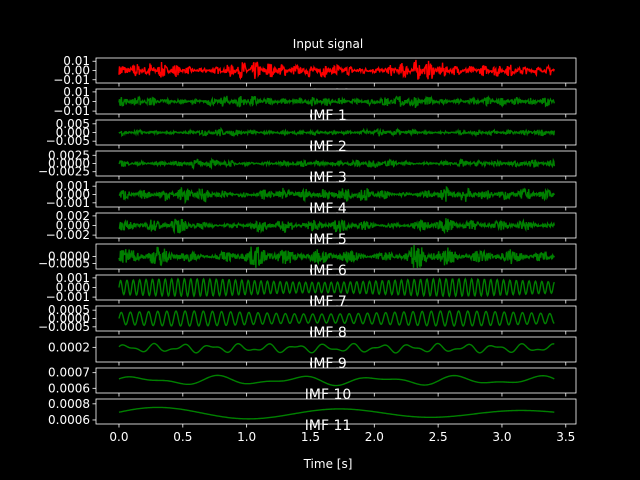 The height and width of the screenshot is (480, 640). I want to click on ytick-label: 0.005, so click(73, 124).